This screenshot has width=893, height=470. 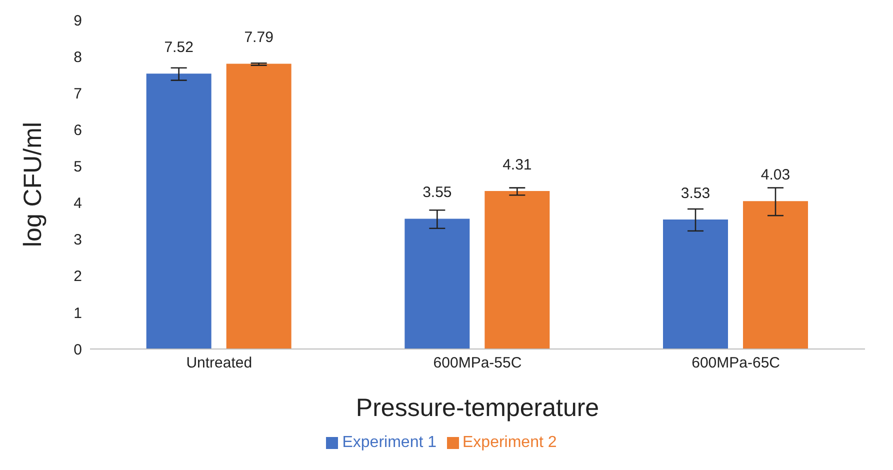 What do you see at coordinates (477, 363) in the screenshot?
I see `x-tick-label: 600MPa-55C` at bounding box center [477, 363].